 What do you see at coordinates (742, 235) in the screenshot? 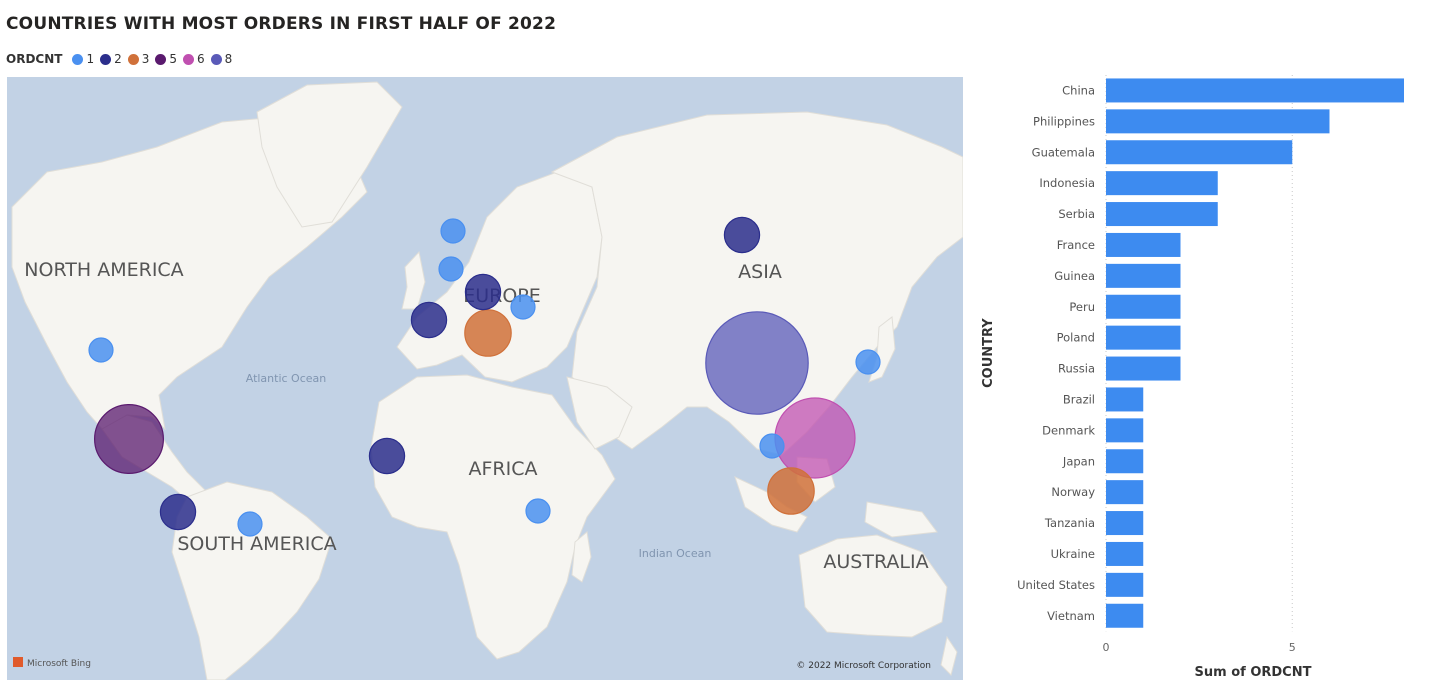
I see `bubble-russia` at bounding box center [742, 235].